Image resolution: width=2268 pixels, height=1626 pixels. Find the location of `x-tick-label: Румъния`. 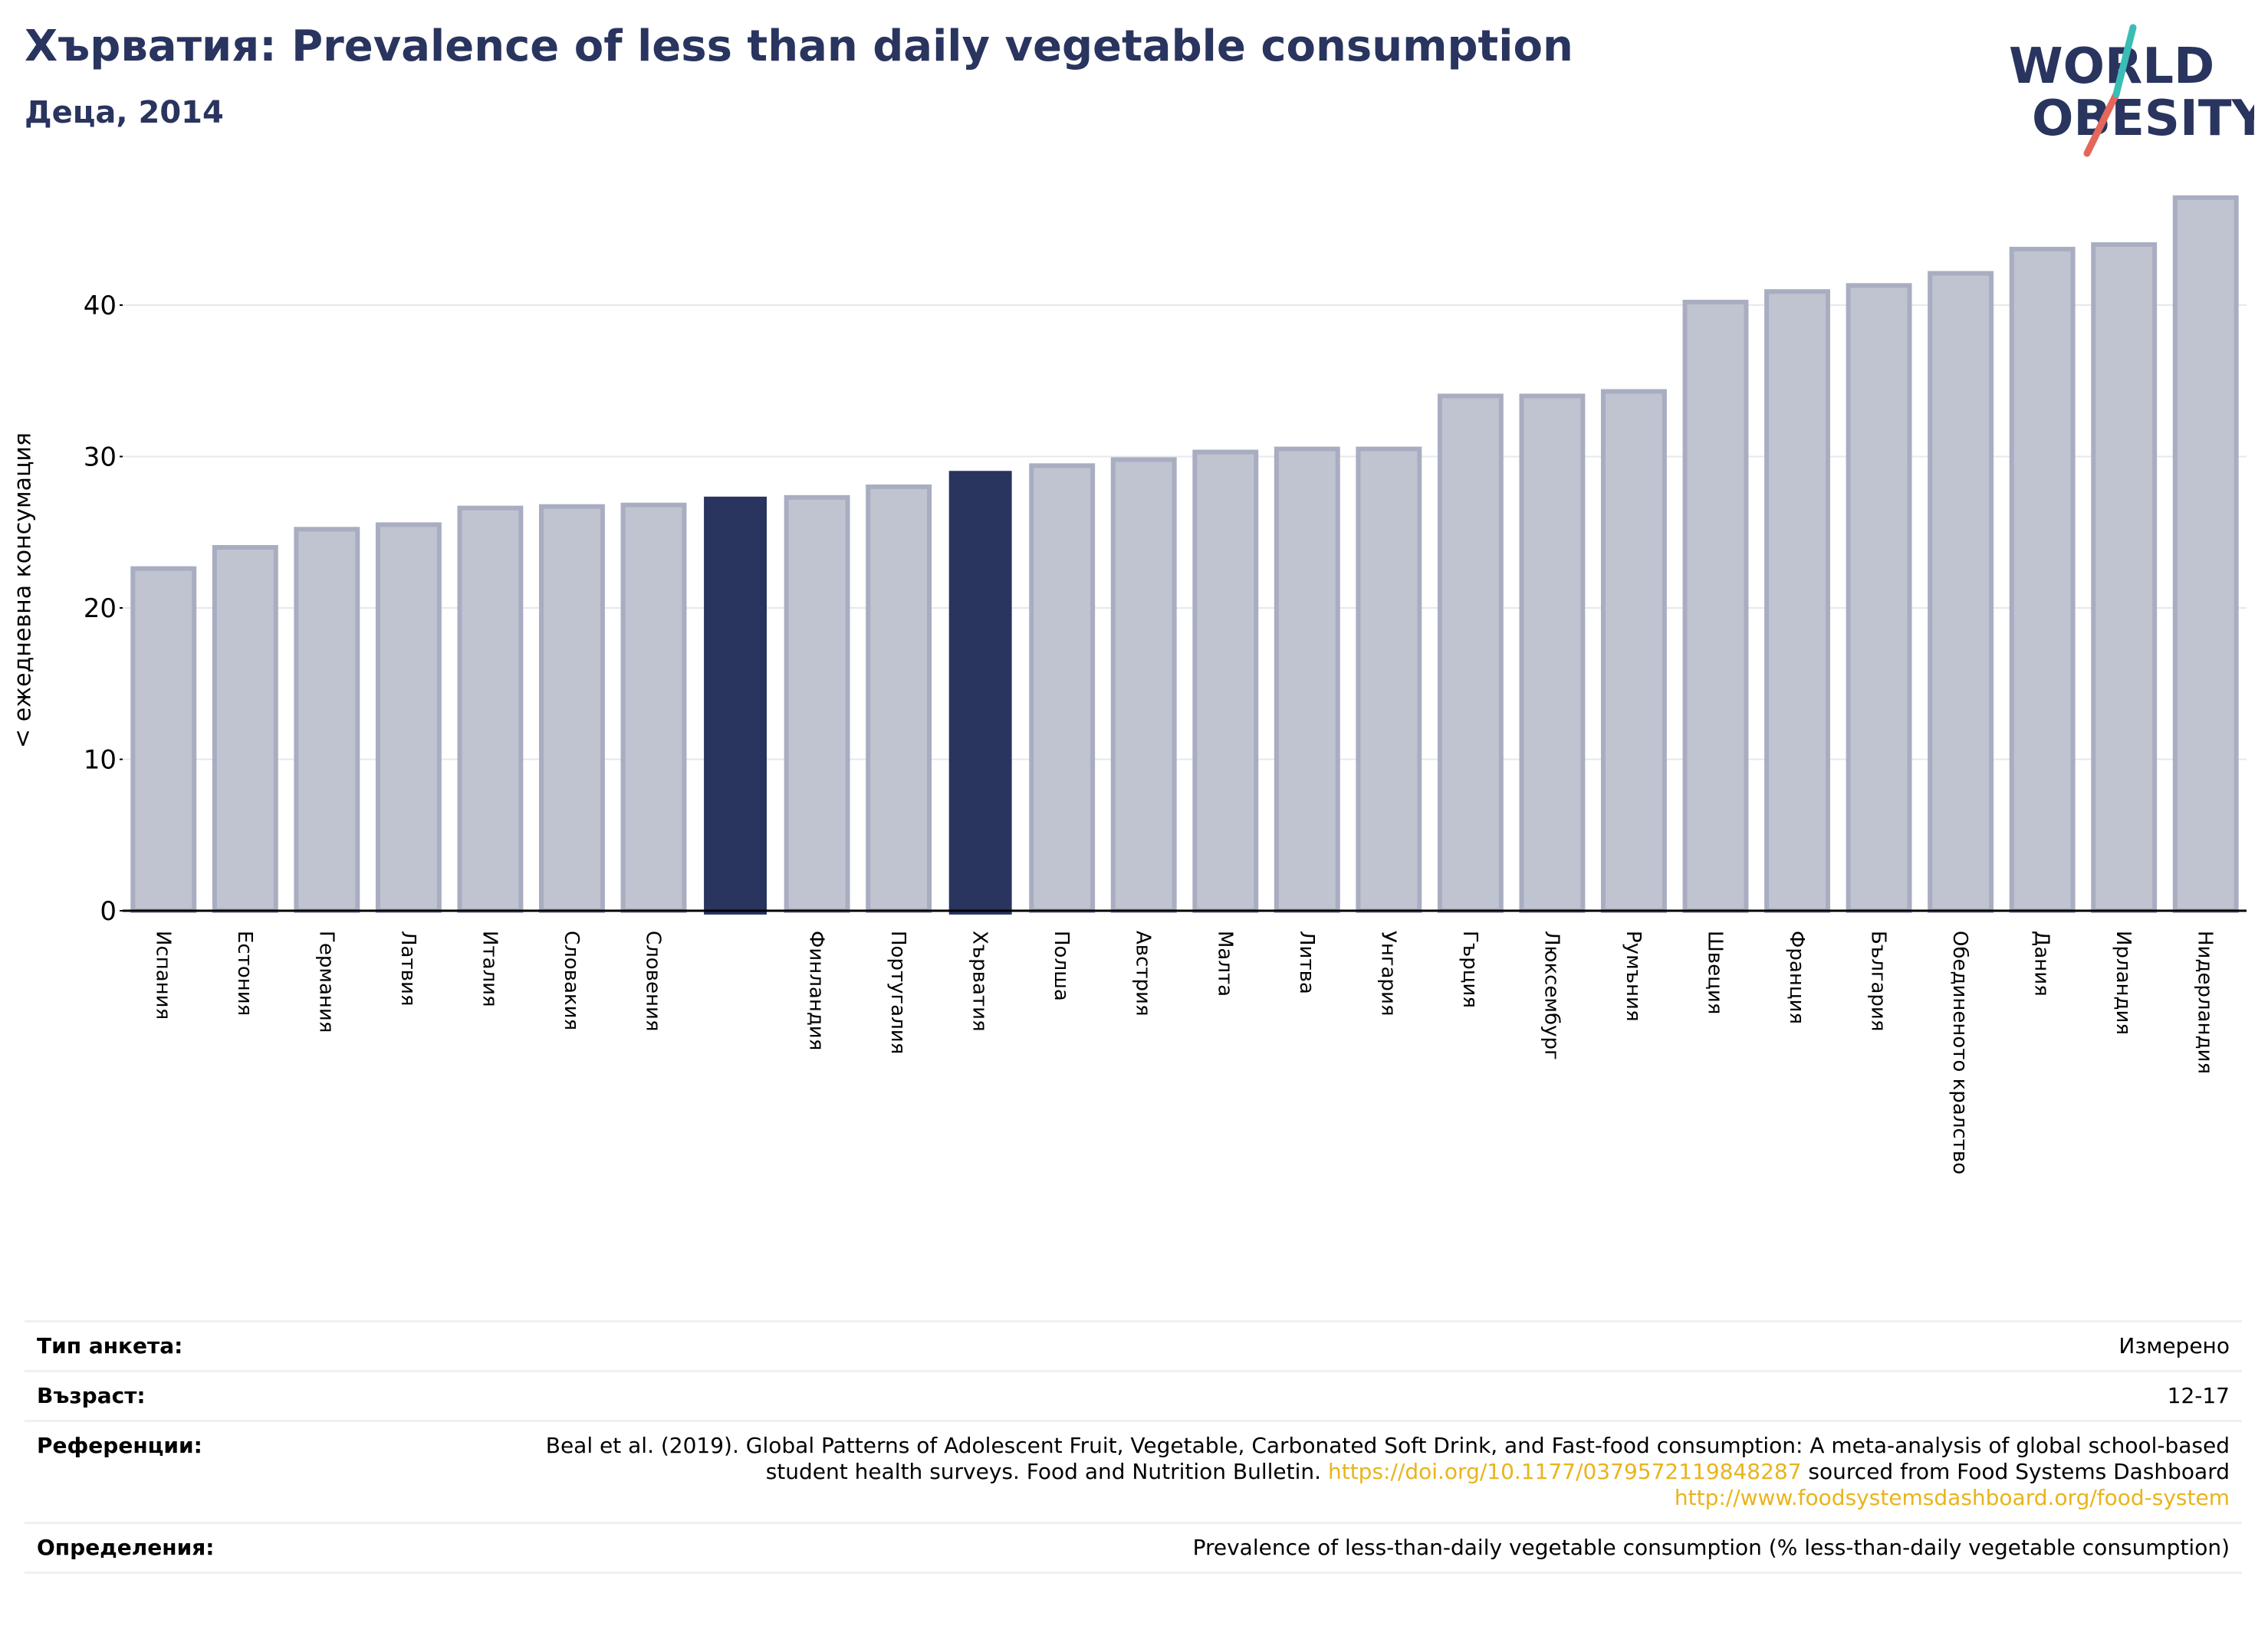

x-tick-label: Румъния is located at coordinates (1633, 977).